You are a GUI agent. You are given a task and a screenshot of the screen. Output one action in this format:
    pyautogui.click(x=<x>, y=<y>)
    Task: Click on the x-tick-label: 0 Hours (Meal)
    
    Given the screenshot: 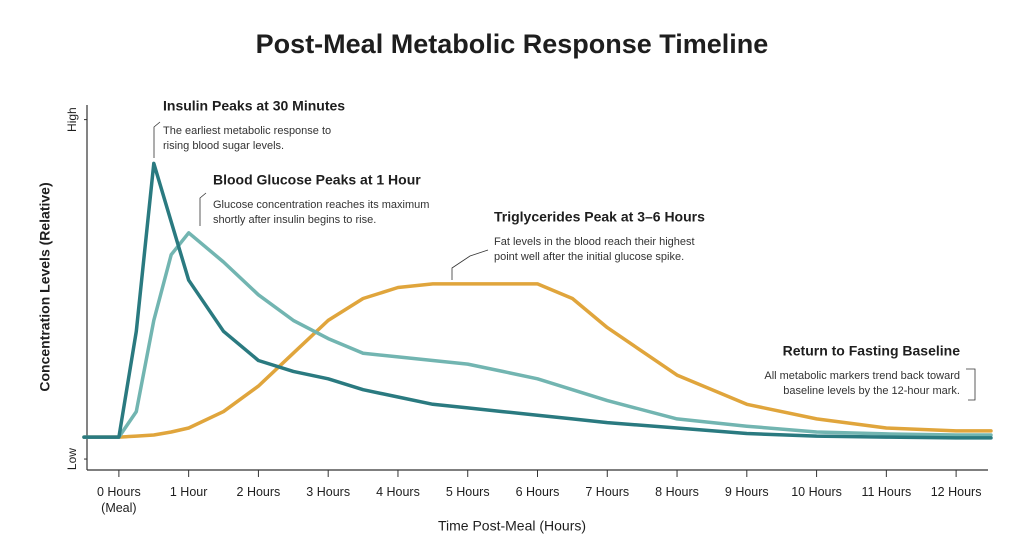 What is the action you would take?
    pyautogui.click(x=118, y=500)
    